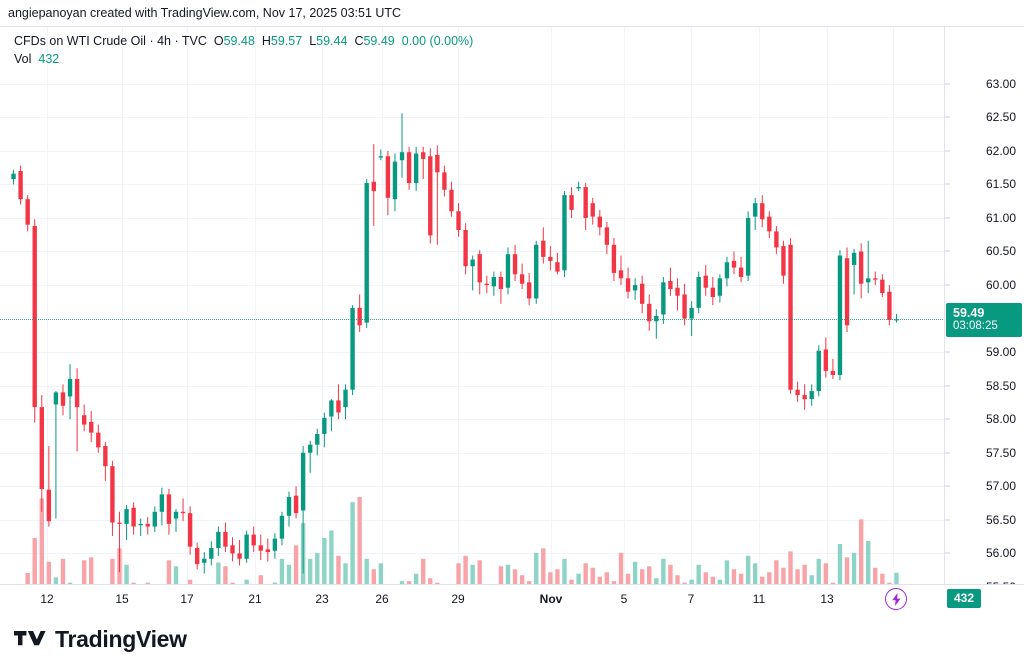 Image resolution: width=1024 pixels, height=665 pixels. I want to click on time-axis: 12151721232629Nov57111316, so click(512, 598).